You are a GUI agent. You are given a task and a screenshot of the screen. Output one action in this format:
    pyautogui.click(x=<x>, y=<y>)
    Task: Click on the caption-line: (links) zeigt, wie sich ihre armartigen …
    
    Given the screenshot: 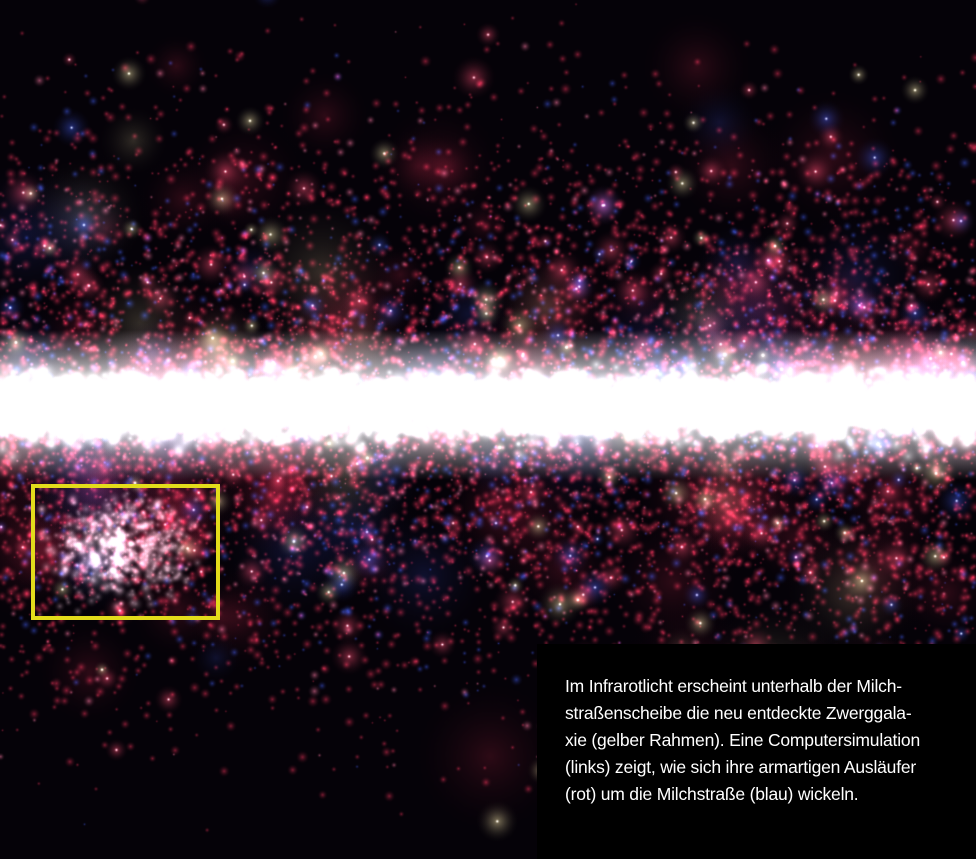 What is the action you would take?
    pyautogui.click(x=741, y=767)
    